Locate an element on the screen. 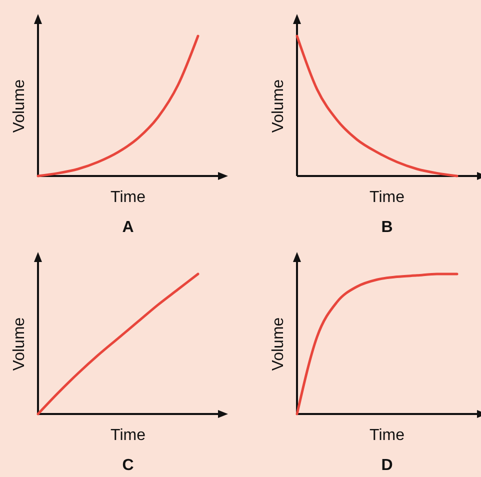 Image resolution: width=481 pixels, height=477 pixels. text: D is located at coordinates (387, 465).